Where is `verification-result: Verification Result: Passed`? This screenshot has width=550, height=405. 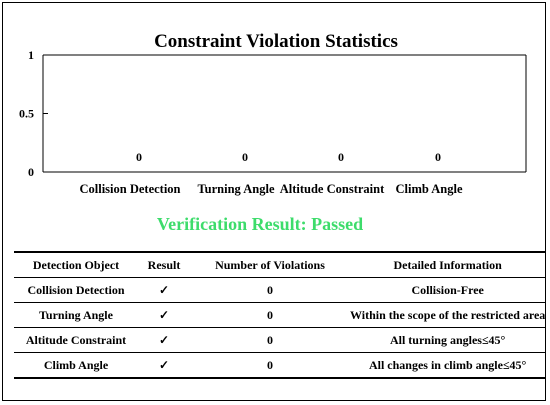
verification-result: Verification Result: Passed is located at coordinates (260, 224).